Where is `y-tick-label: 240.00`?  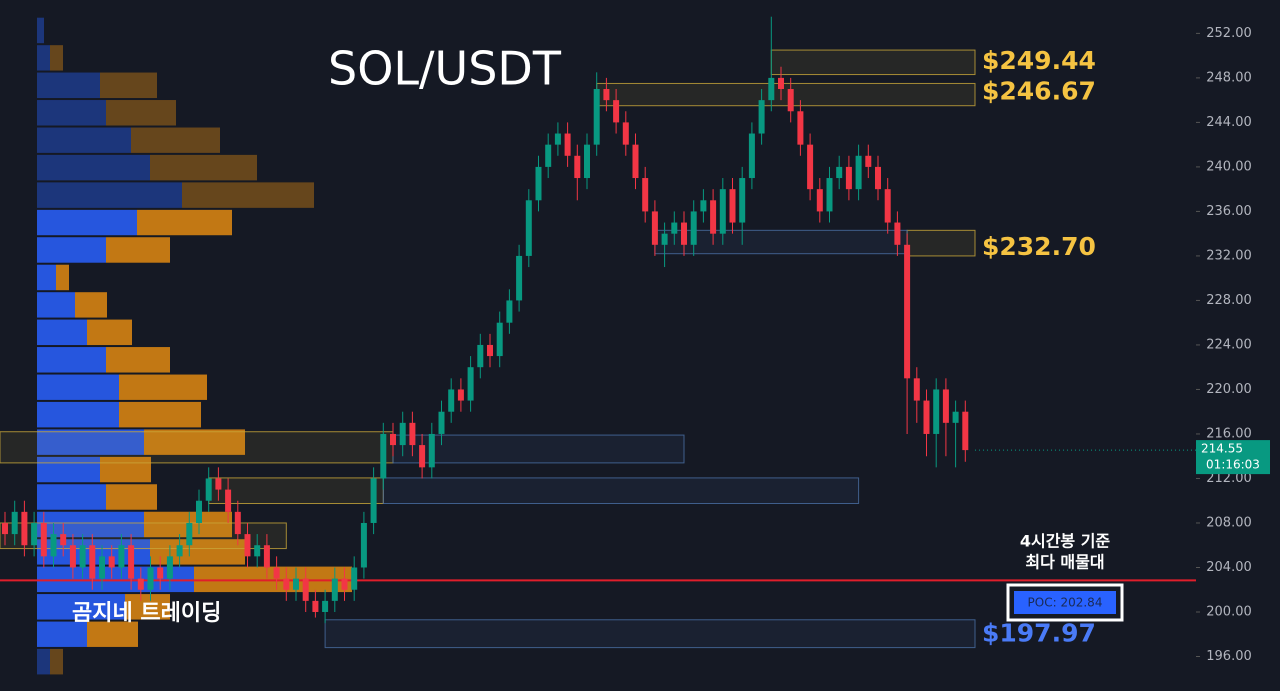
y-tick-label: 240.00 is located at coordinates (1229, 166).